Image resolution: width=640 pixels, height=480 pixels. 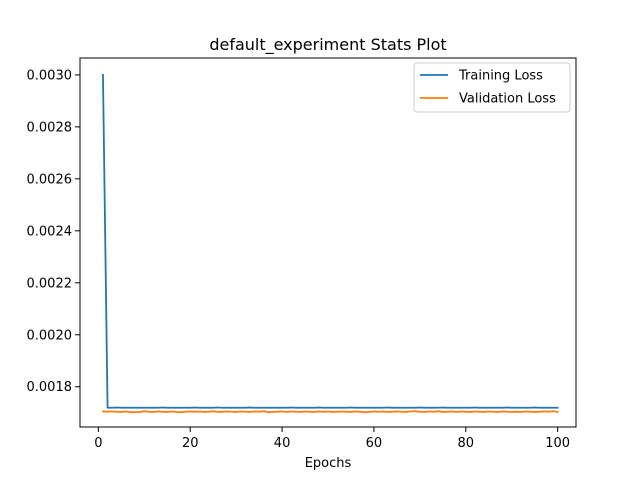 I want to click on y-tick-label: 0.0022, so click(x=50, y=283).